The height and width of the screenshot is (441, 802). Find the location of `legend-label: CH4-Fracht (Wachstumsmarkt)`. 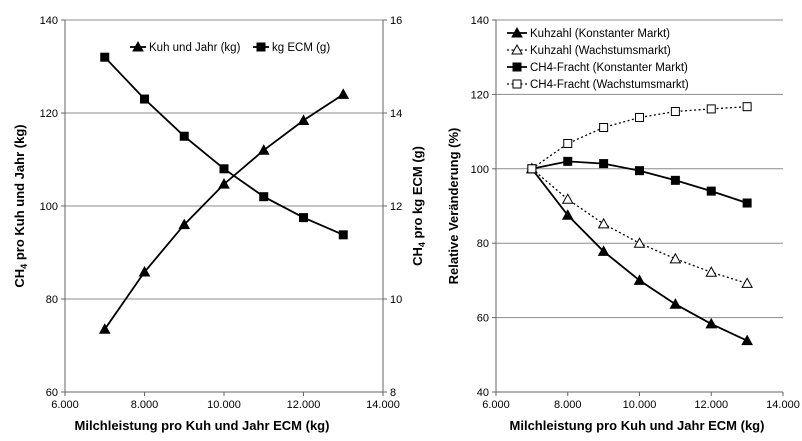

legend-label: CH4-Fracht (Wachstumsmarkt) is located at coordinates (609, 85).